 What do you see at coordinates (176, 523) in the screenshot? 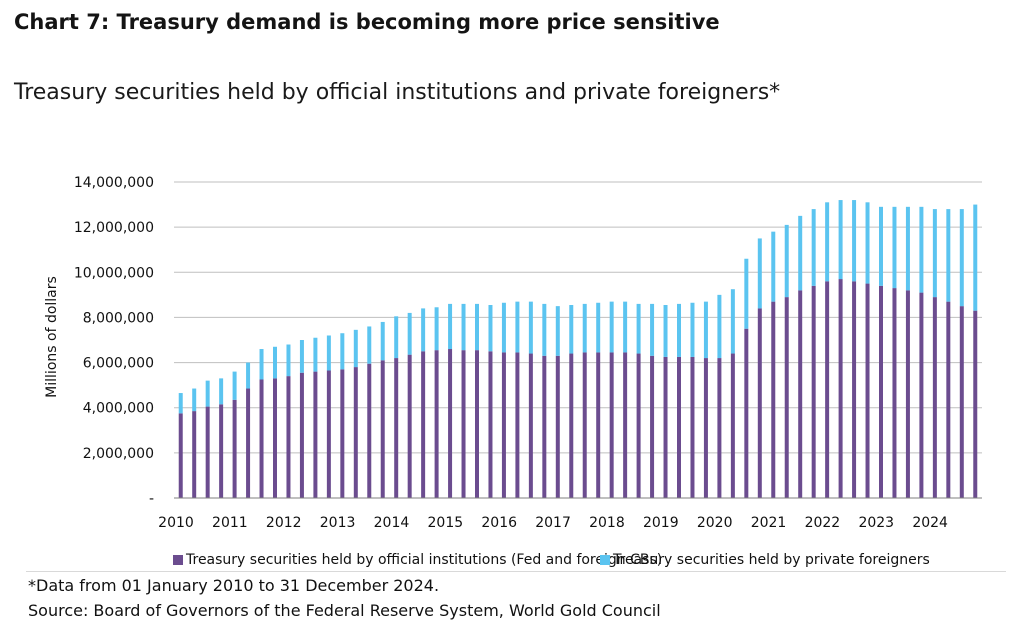
I see `x-tick-label: 2010` at bounding box center [176, 523].